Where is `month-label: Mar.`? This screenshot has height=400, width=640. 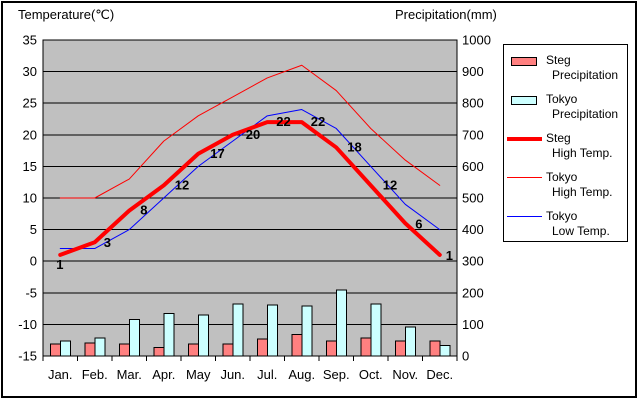 month-label: Mar. is located at coordinates (129, 374).